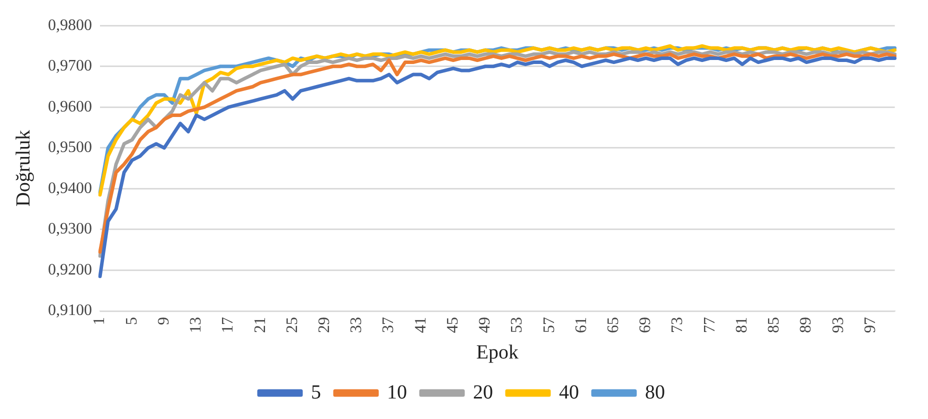 This screenshot has height=419, width=928. Describe the element at coordinates (581, 325) in the screenshot. I see `x-tick-label: 61` at that location.